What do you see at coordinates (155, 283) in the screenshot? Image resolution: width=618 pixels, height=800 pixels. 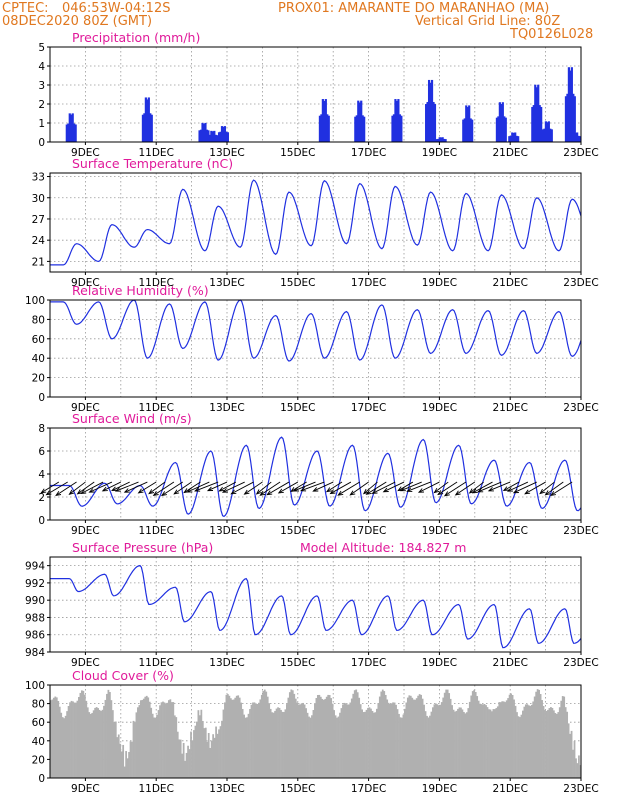 I see `x-tick-label: 11DEC` at bounding box center [155, 283].